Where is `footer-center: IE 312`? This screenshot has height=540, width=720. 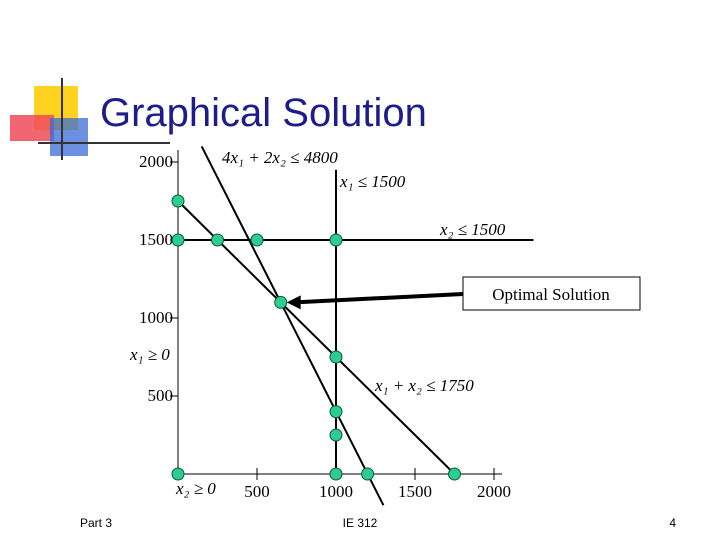 footer-center: IE 312 is located at coordinates (360, 523).